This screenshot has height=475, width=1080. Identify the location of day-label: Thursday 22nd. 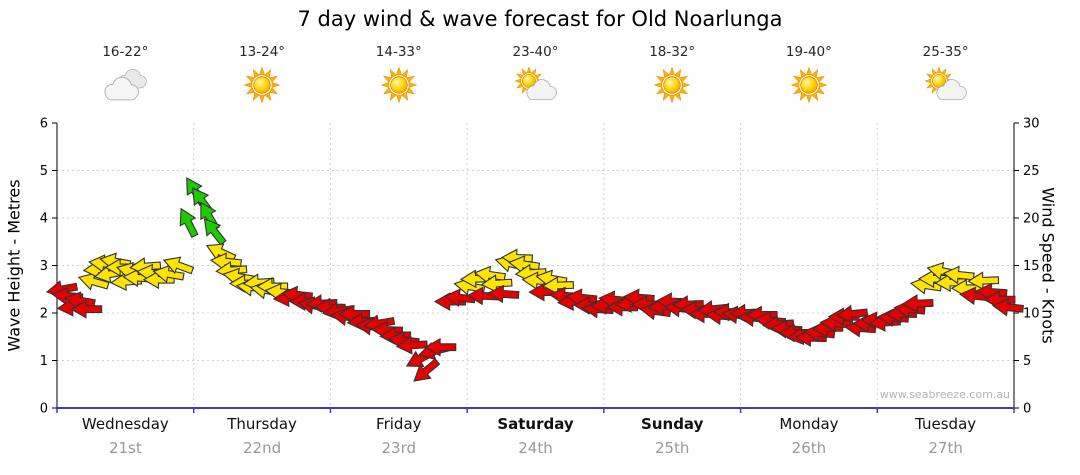
(262, 436).